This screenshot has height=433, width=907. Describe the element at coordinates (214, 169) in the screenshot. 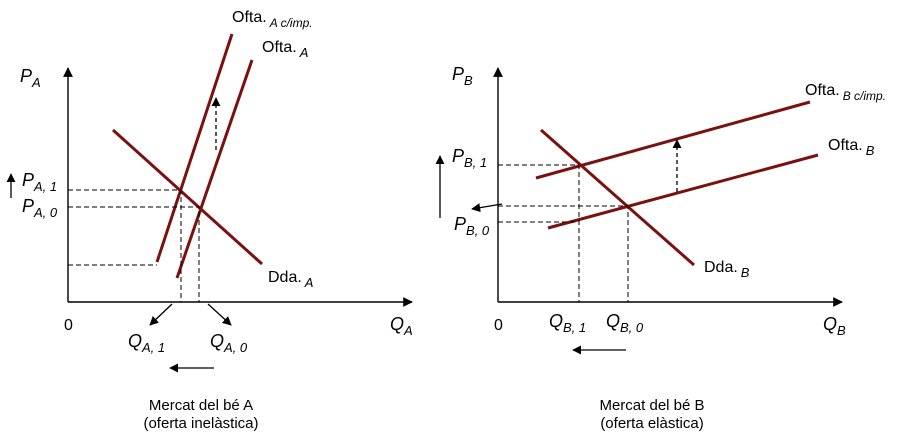

I see `panel-a-supply-curve` at that location.